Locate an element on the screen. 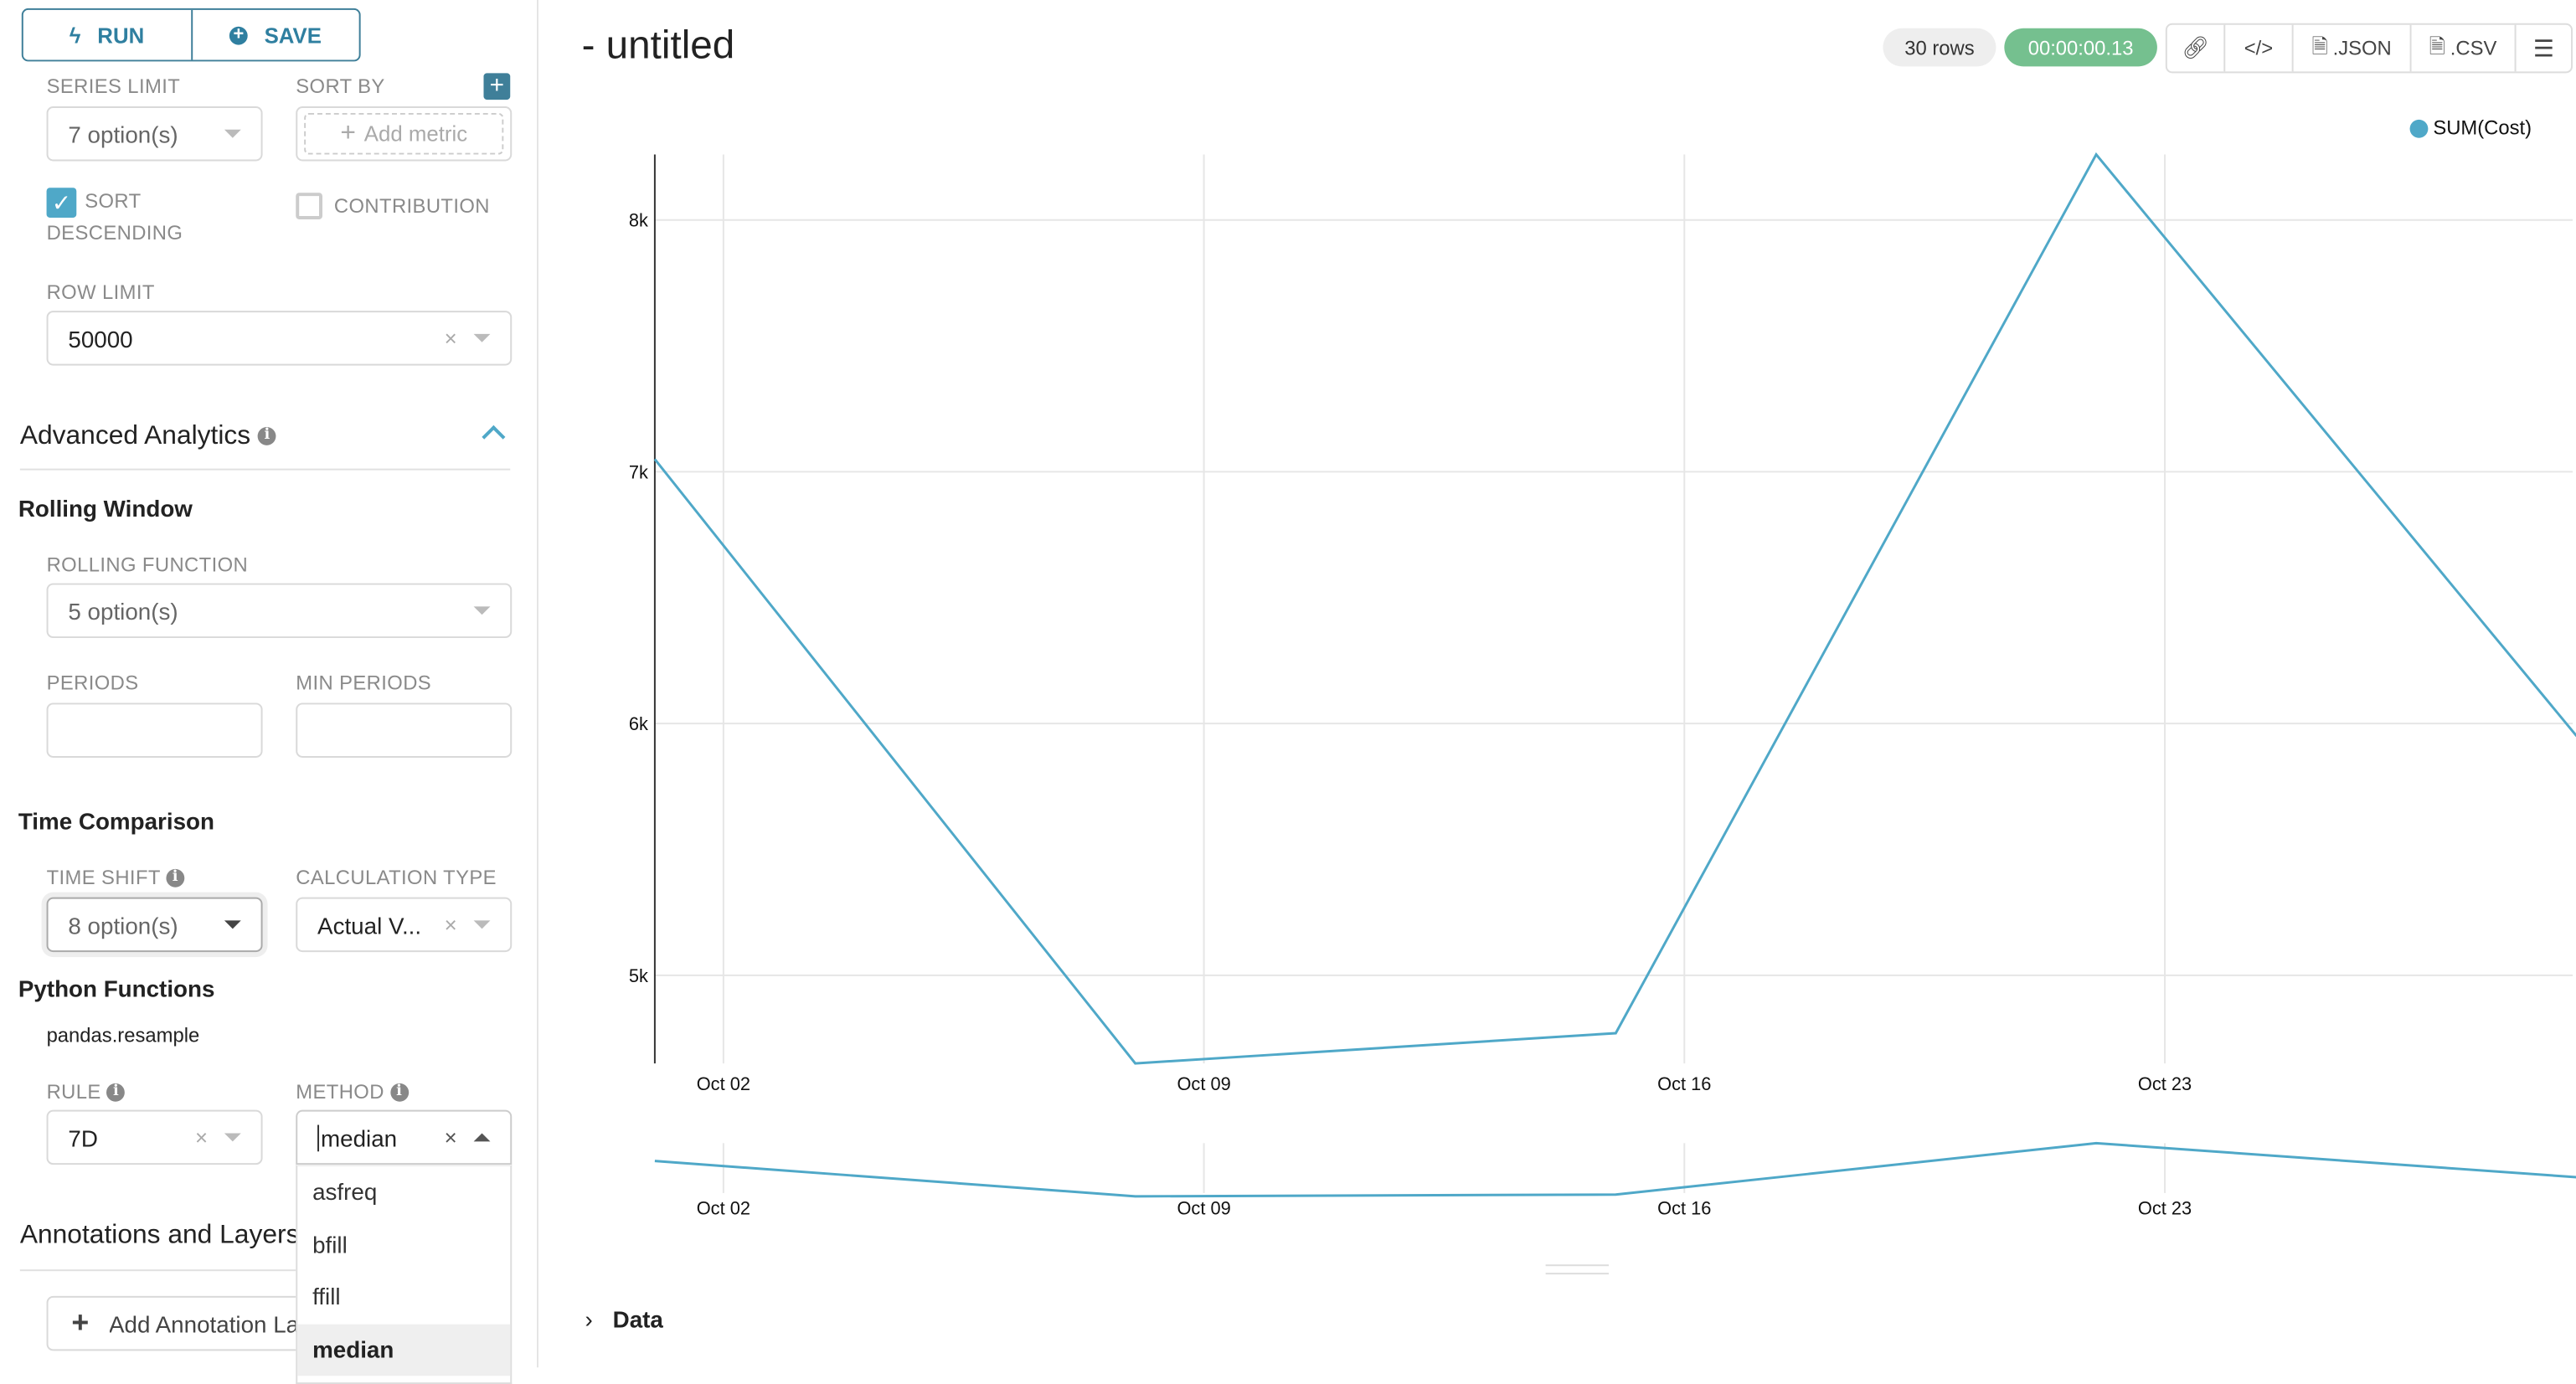 This screenshot has width=2576, height=1384. sort-by-field: + Add metric is located at coordinates (404, 134).